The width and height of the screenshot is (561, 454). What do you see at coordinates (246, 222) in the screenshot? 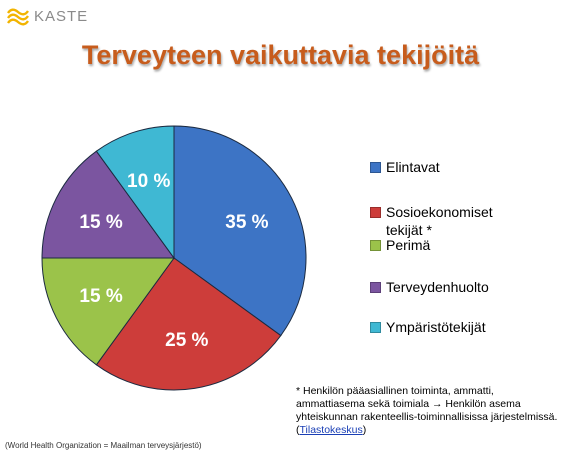
I see `pie-data-label: 35 %` at bounding box center [246, 222].